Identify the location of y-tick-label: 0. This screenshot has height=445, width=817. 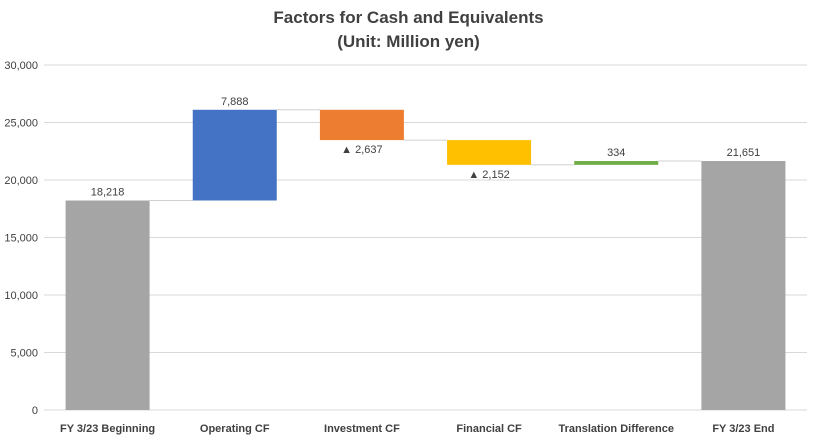
(35, 411).